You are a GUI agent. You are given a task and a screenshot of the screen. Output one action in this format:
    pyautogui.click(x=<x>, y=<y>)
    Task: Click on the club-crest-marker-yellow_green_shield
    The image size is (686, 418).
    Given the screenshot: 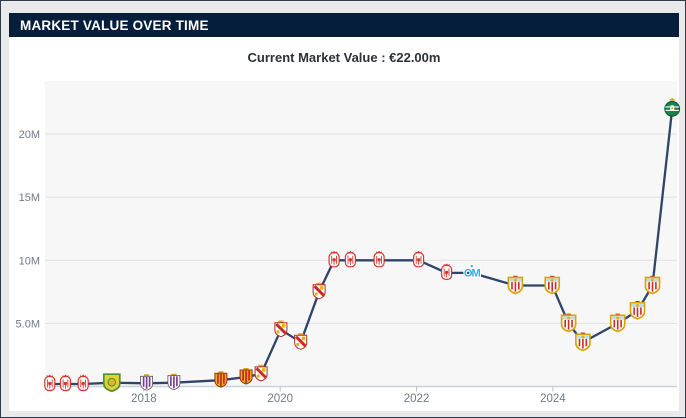 What is the action you would take?
    pyautogui.click(x=111, y=383)
    